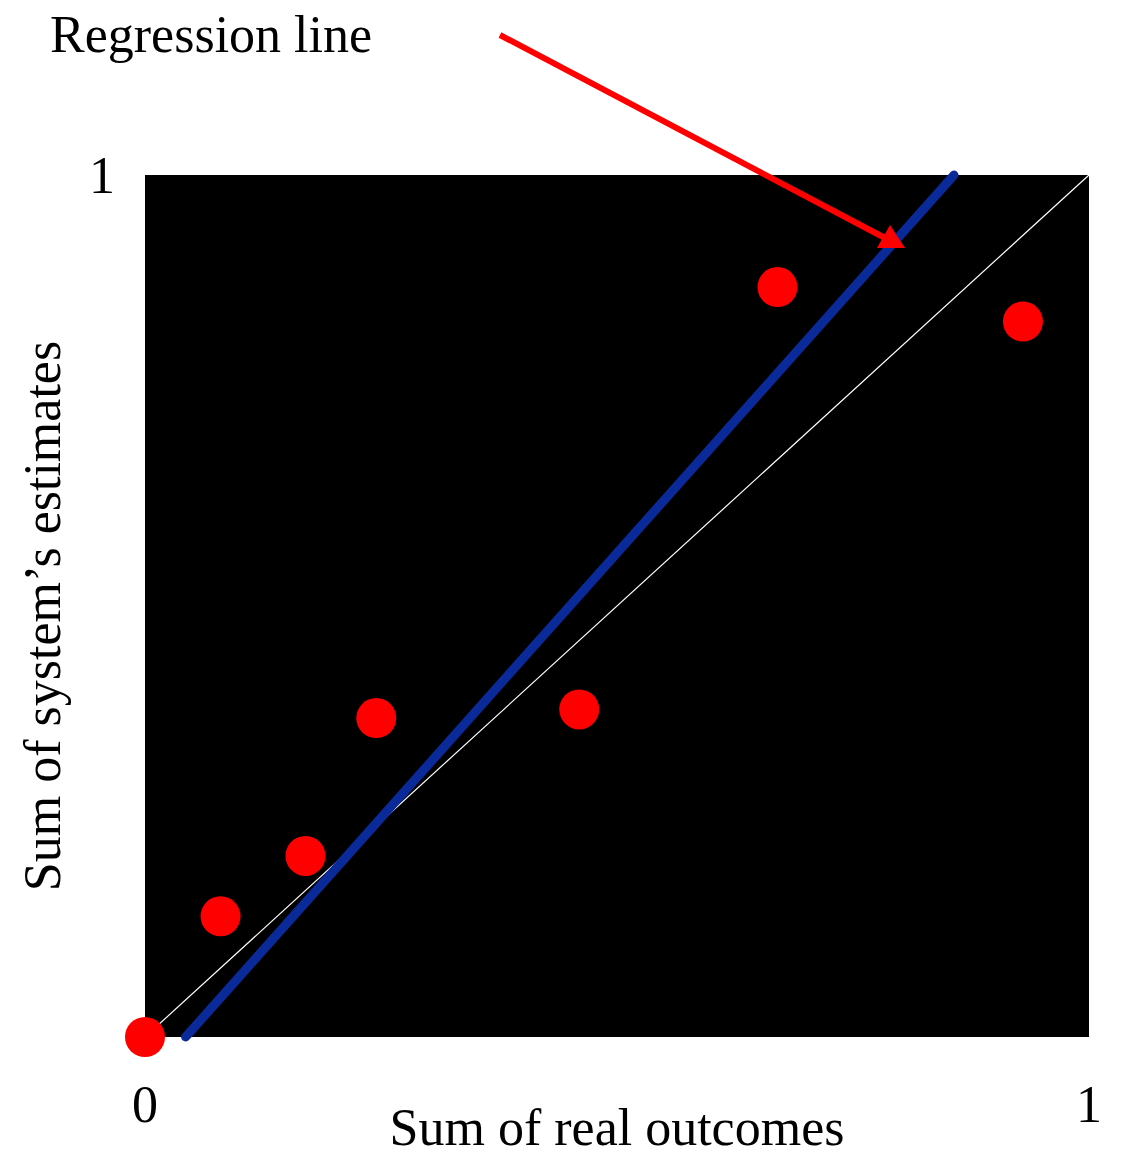  I want to click on y-axis-title: Sum of system’s estimates, so click(42, 616).